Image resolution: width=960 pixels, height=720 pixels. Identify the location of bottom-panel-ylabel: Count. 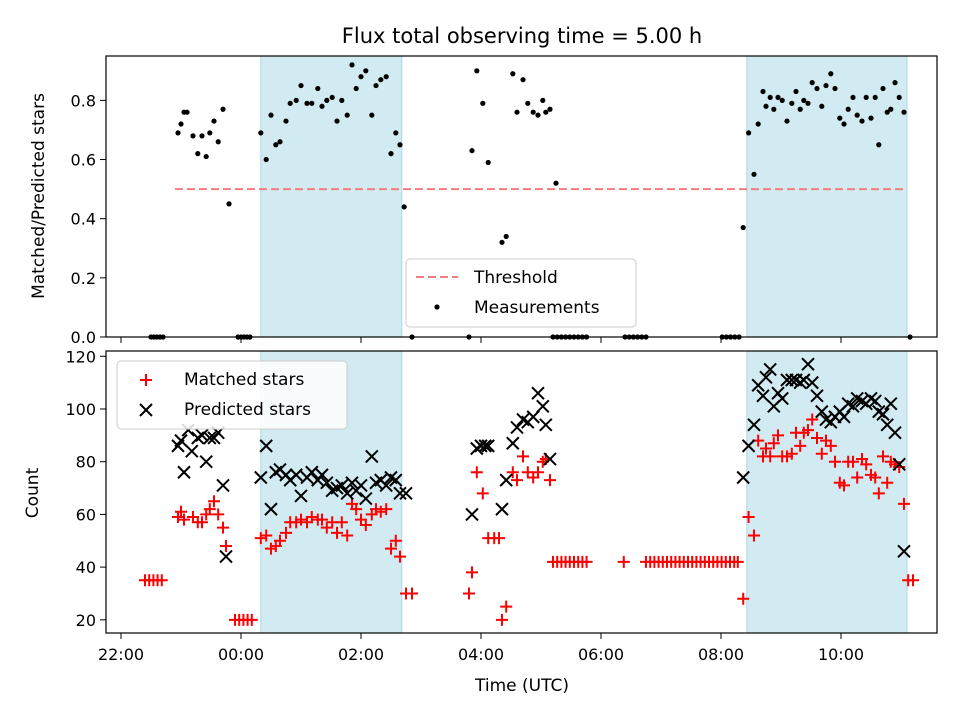
(33, 492).